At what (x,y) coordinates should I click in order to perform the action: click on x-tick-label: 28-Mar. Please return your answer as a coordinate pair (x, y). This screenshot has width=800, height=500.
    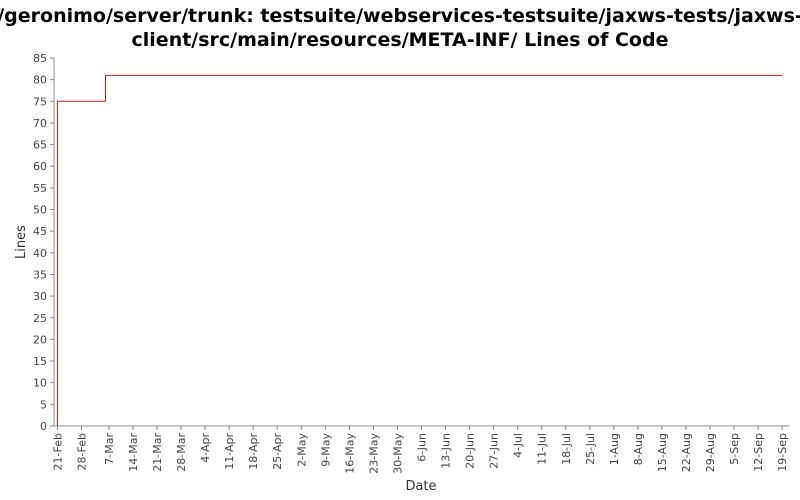
    Looking at the image, I should click on (181, 452).